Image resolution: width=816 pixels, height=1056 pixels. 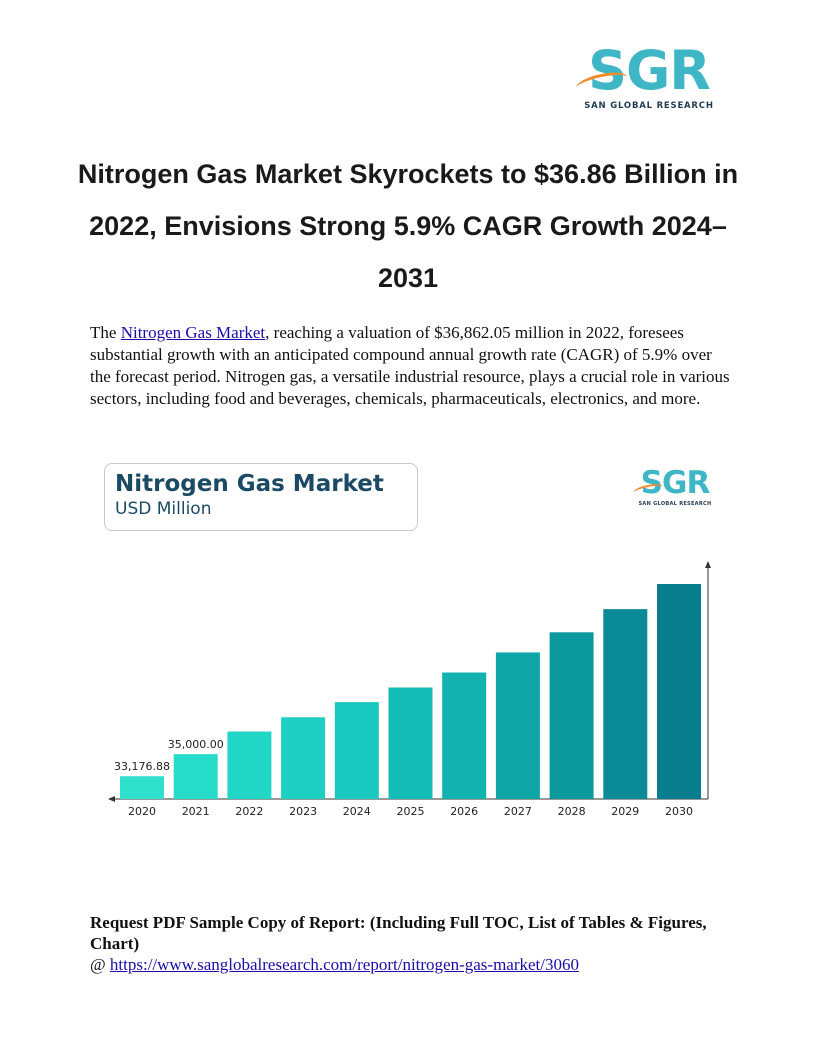 What do you see at coordinates (675, 483) in the screenshot?
I see `chart-logo-mark: SGR` at bounding box center [675, 483].